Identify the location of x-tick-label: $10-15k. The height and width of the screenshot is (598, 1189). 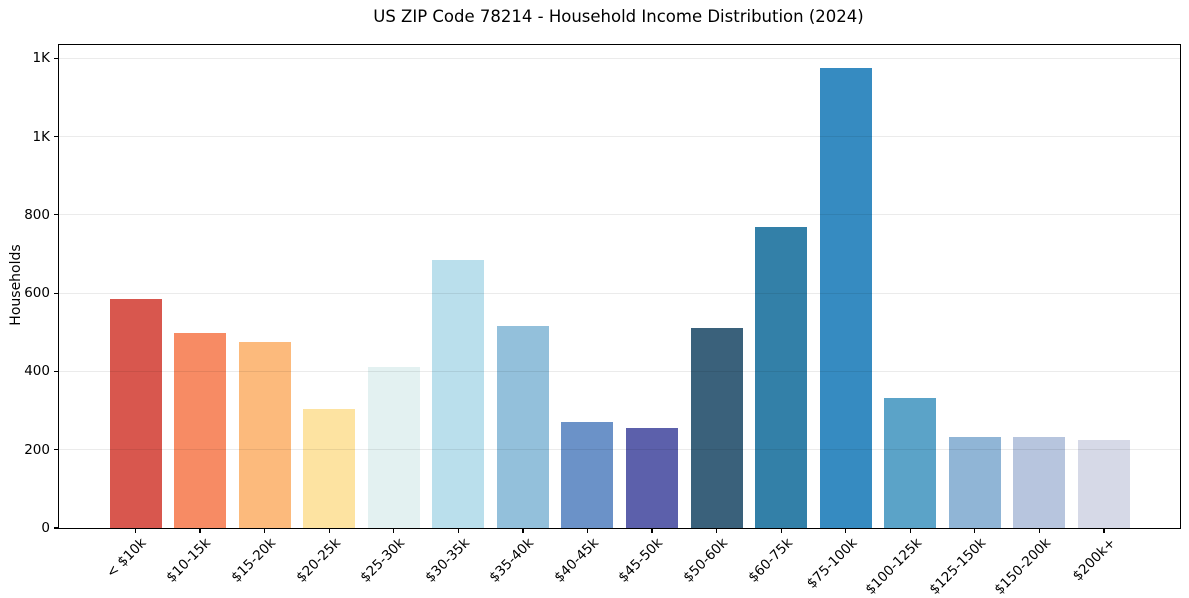
(189, 560).